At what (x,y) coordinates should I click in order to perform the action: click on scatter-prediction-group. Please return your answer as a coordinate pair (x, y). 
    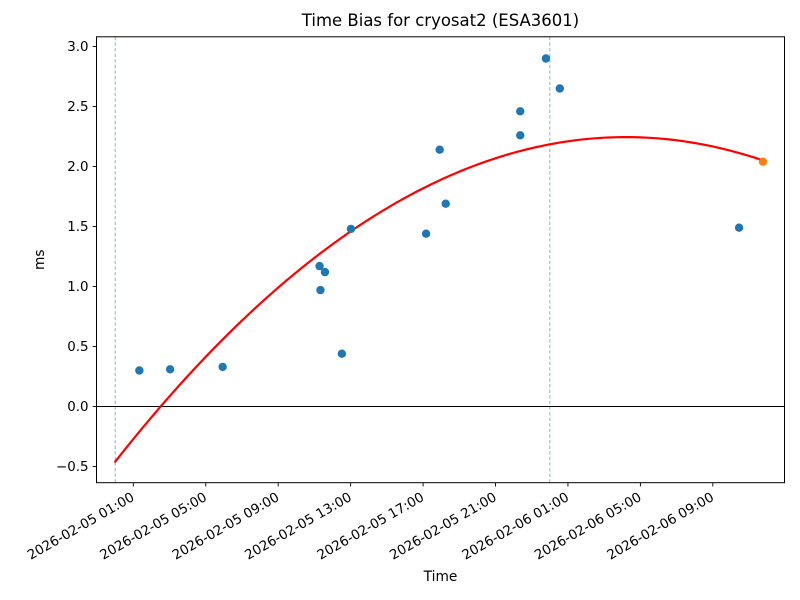
    Looking at the image, I should click on (763, 161).